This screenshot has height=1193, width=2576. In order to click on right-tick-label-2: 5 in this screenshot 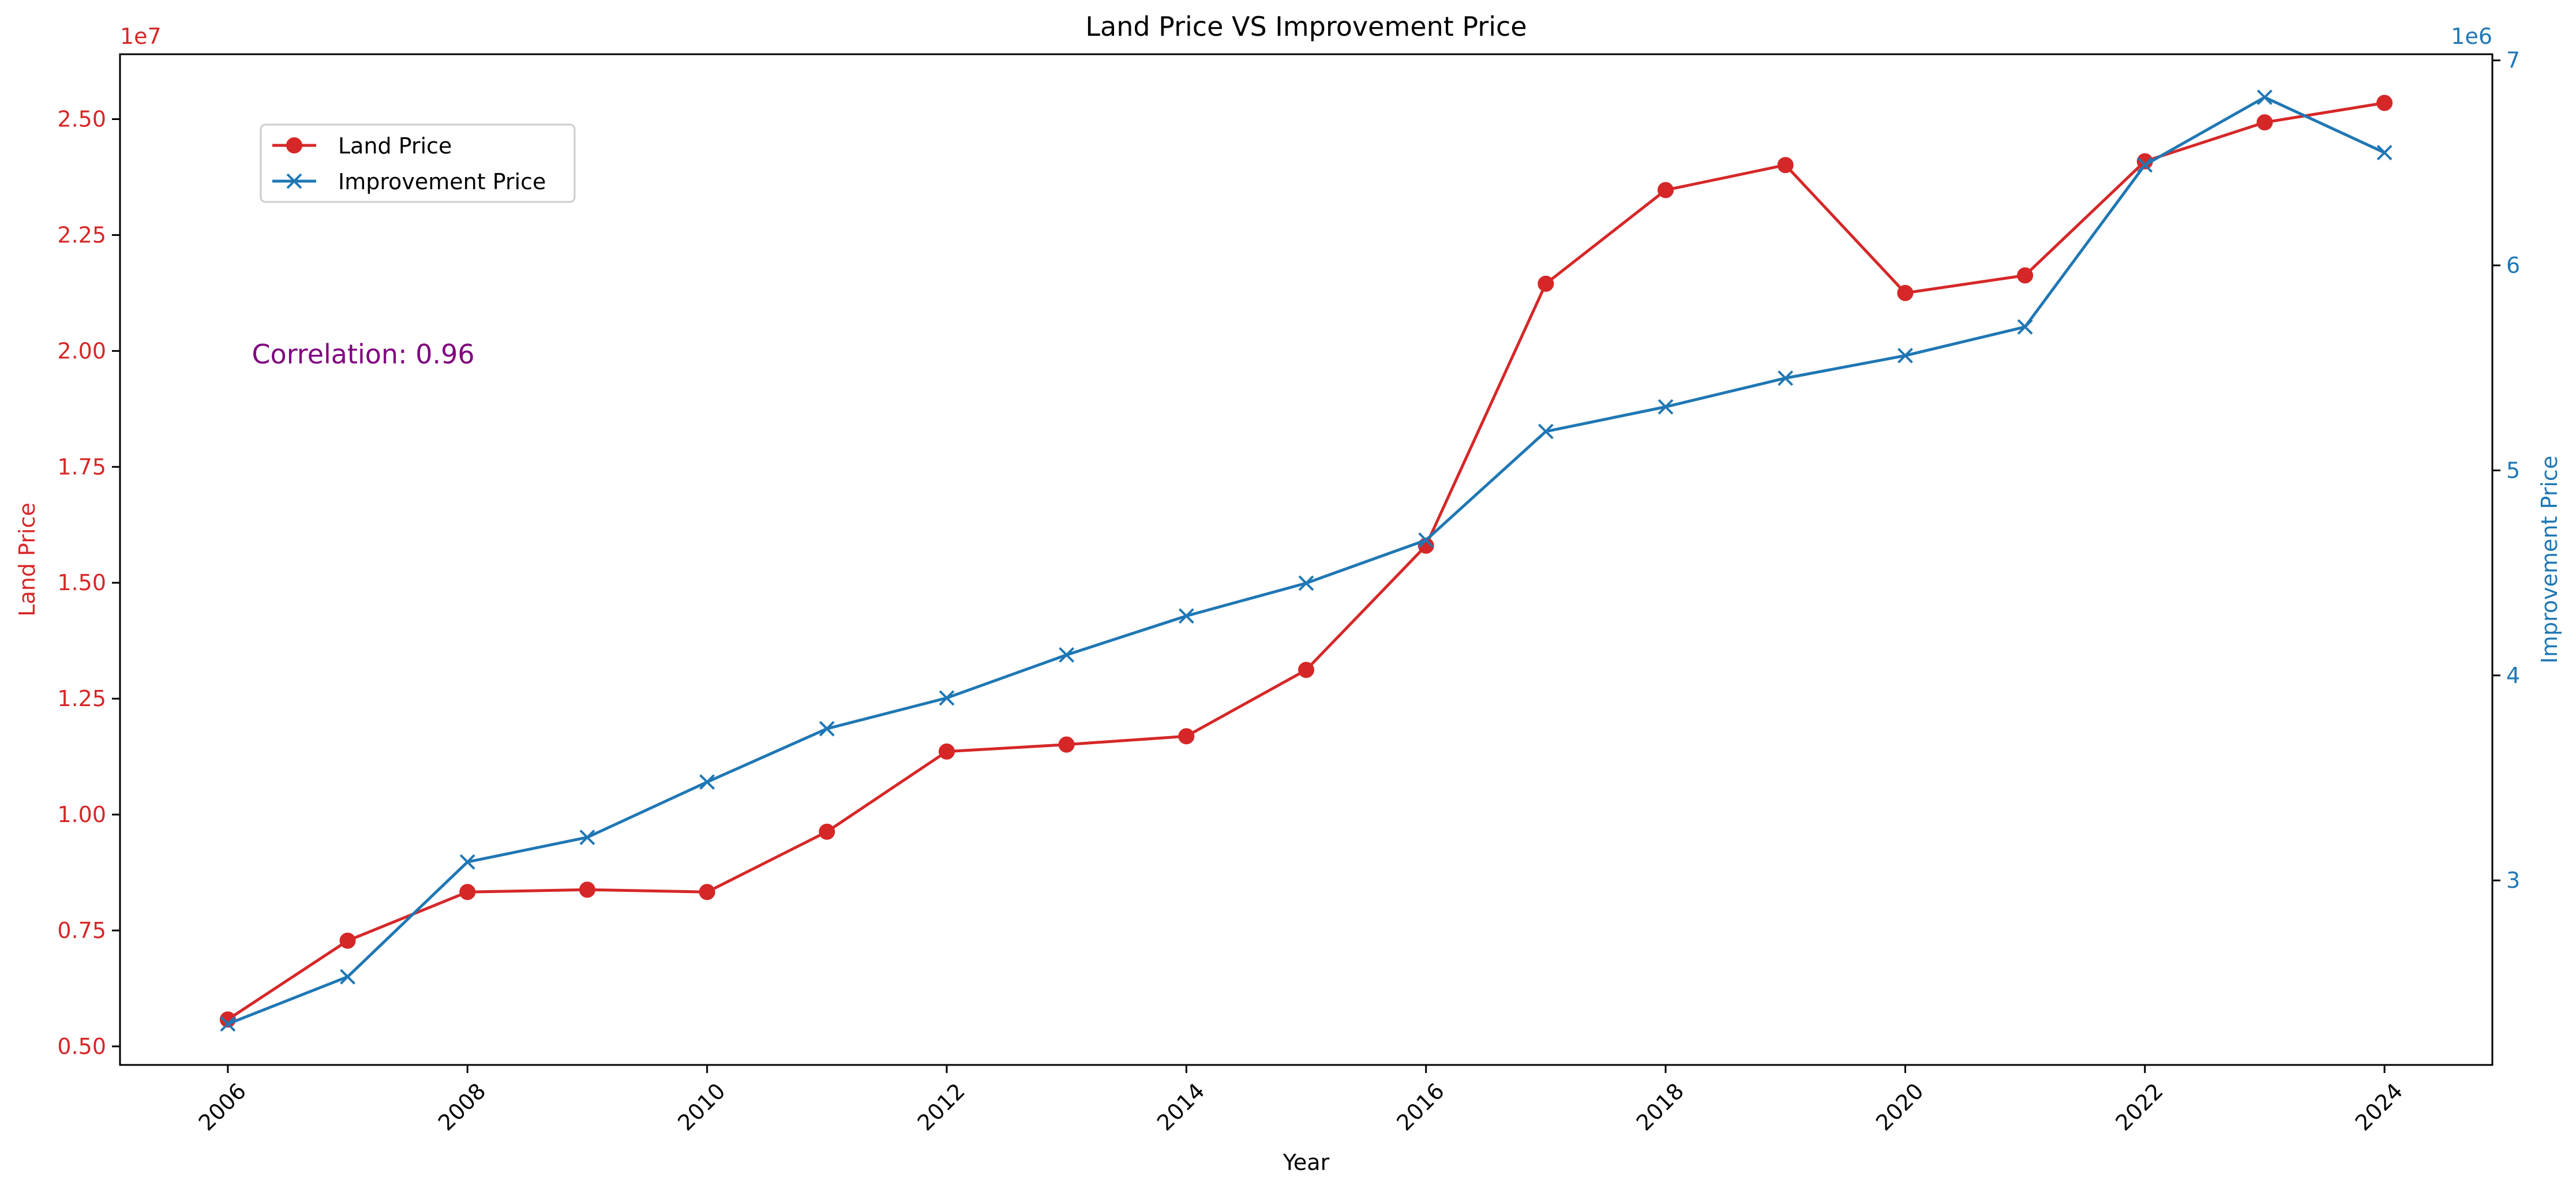, I will do `click(2513, 470)`.